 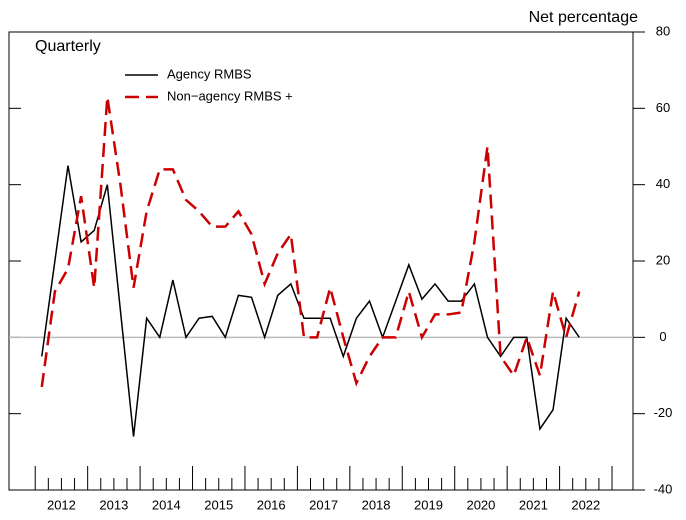 What do you see at coordinates (585, 504) in the screenshot?
I see `x-tick-label: 2022` at bounding box center [585, 504].